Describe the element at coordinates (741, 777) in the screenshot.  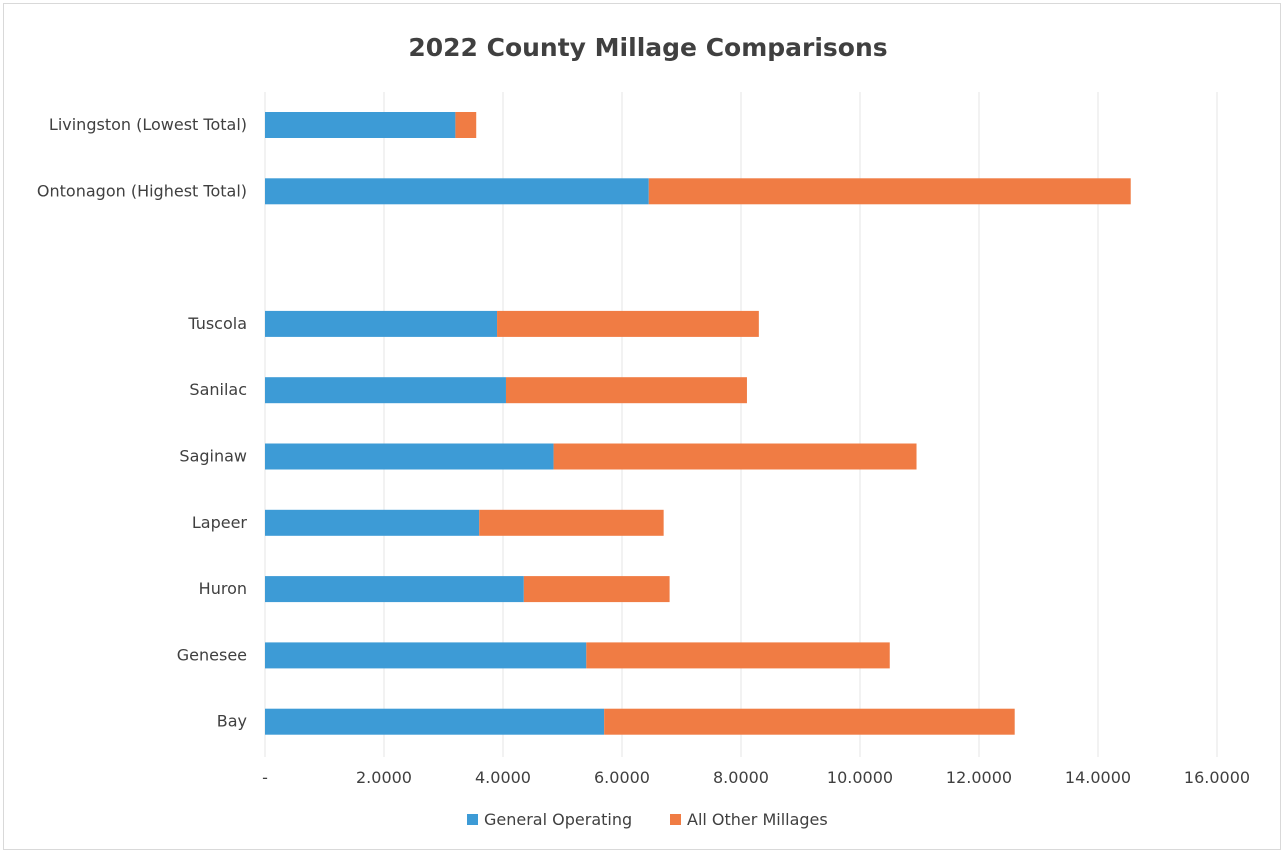
I see `x-tick-label: 8.0000` at that location.